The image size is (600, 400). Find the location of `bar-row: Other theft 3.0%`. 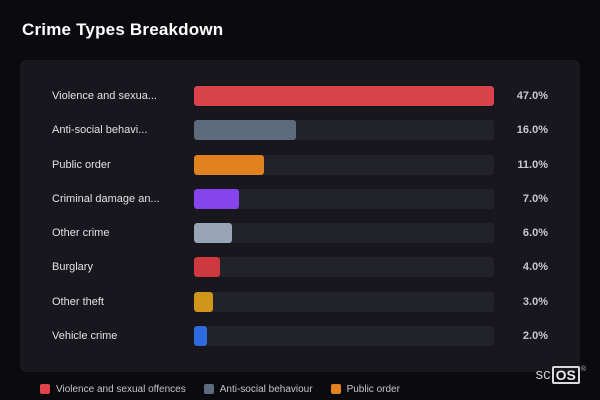

bar-row: Other theft 3.0% is located at coordinates (300, 301).